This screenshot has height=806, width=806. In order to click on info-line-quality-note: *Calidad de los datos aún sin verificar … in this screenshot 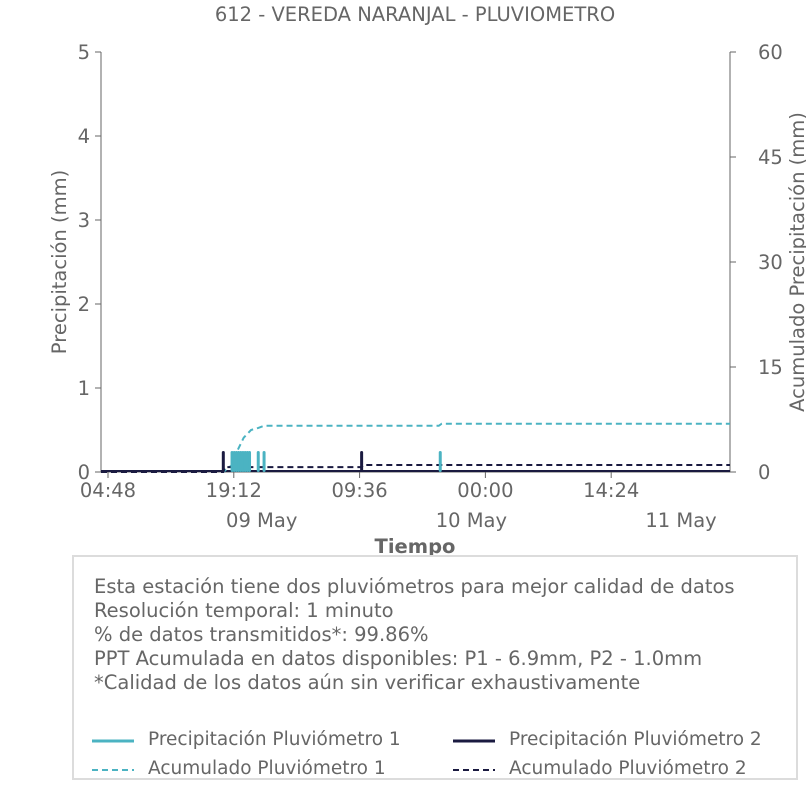, I will do `click(367, 682)`.